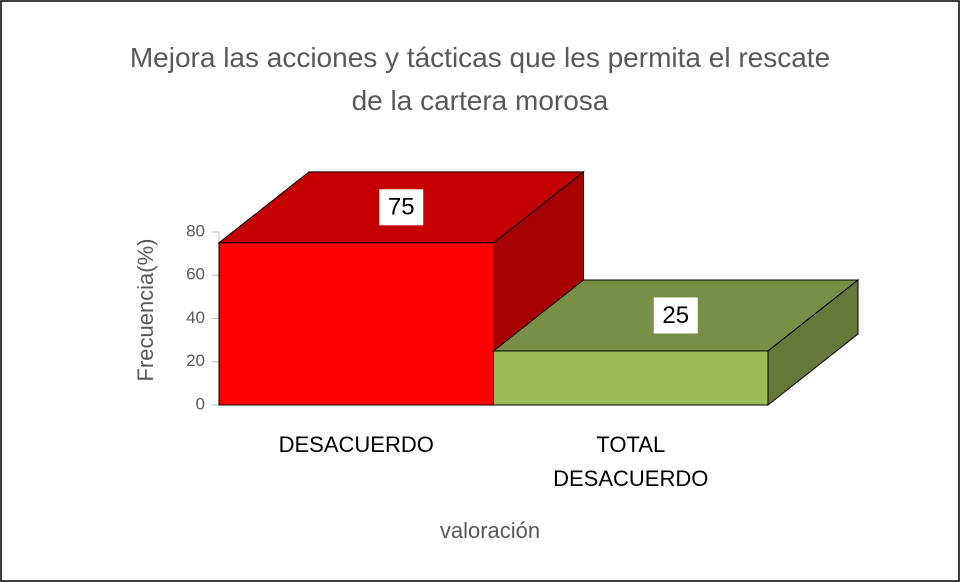 The image size is (961, 583). Describe the element at coordinates (356, 444) in the screenshot. I see `x-tick-label: DESACUERDO` at that location.